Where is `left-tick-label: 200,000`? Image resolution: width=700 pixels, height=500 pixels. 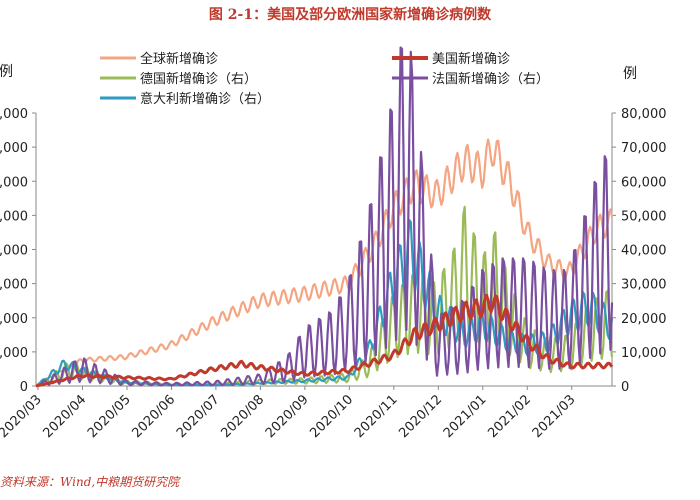 left-tick-label: 200,000 is located at coordinates (14, 319).